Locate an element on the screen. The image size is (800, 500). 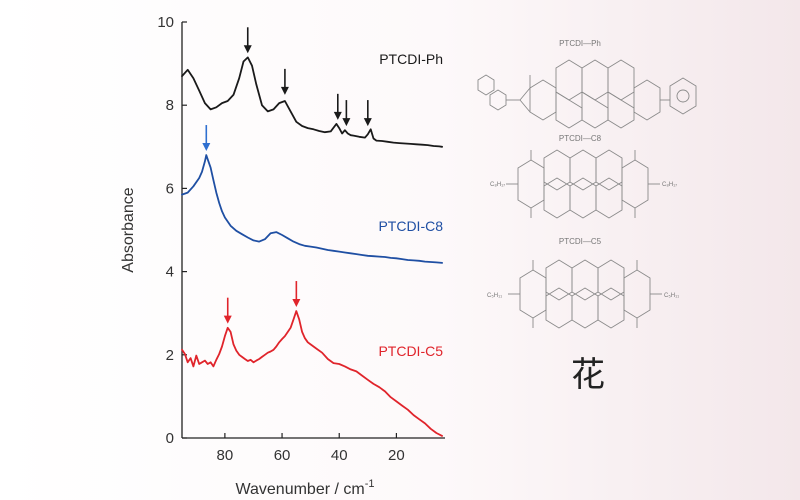
molecule-ptcdi-c8: PTCDI—C8 C₈H₁₇ C₈H₁₇ is located at coordinates (583, 176).